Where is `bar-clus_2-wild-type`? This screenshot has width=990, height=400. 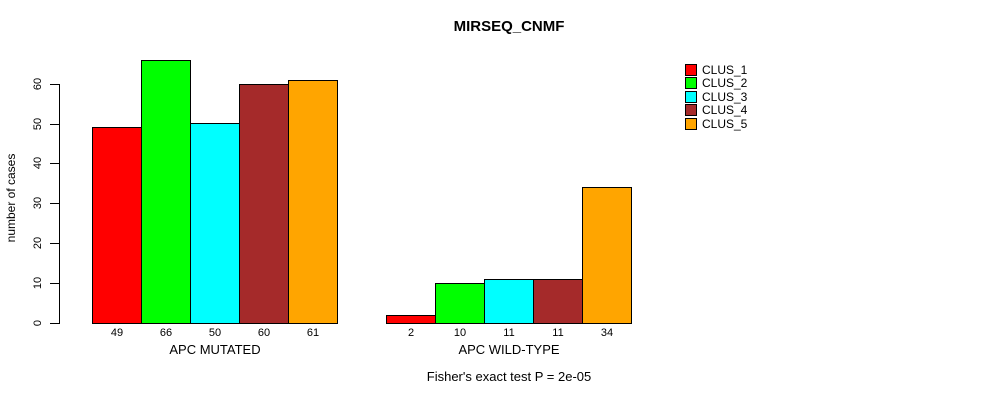
bar-clus_2-wild-type is located at coordinates (460, 303).